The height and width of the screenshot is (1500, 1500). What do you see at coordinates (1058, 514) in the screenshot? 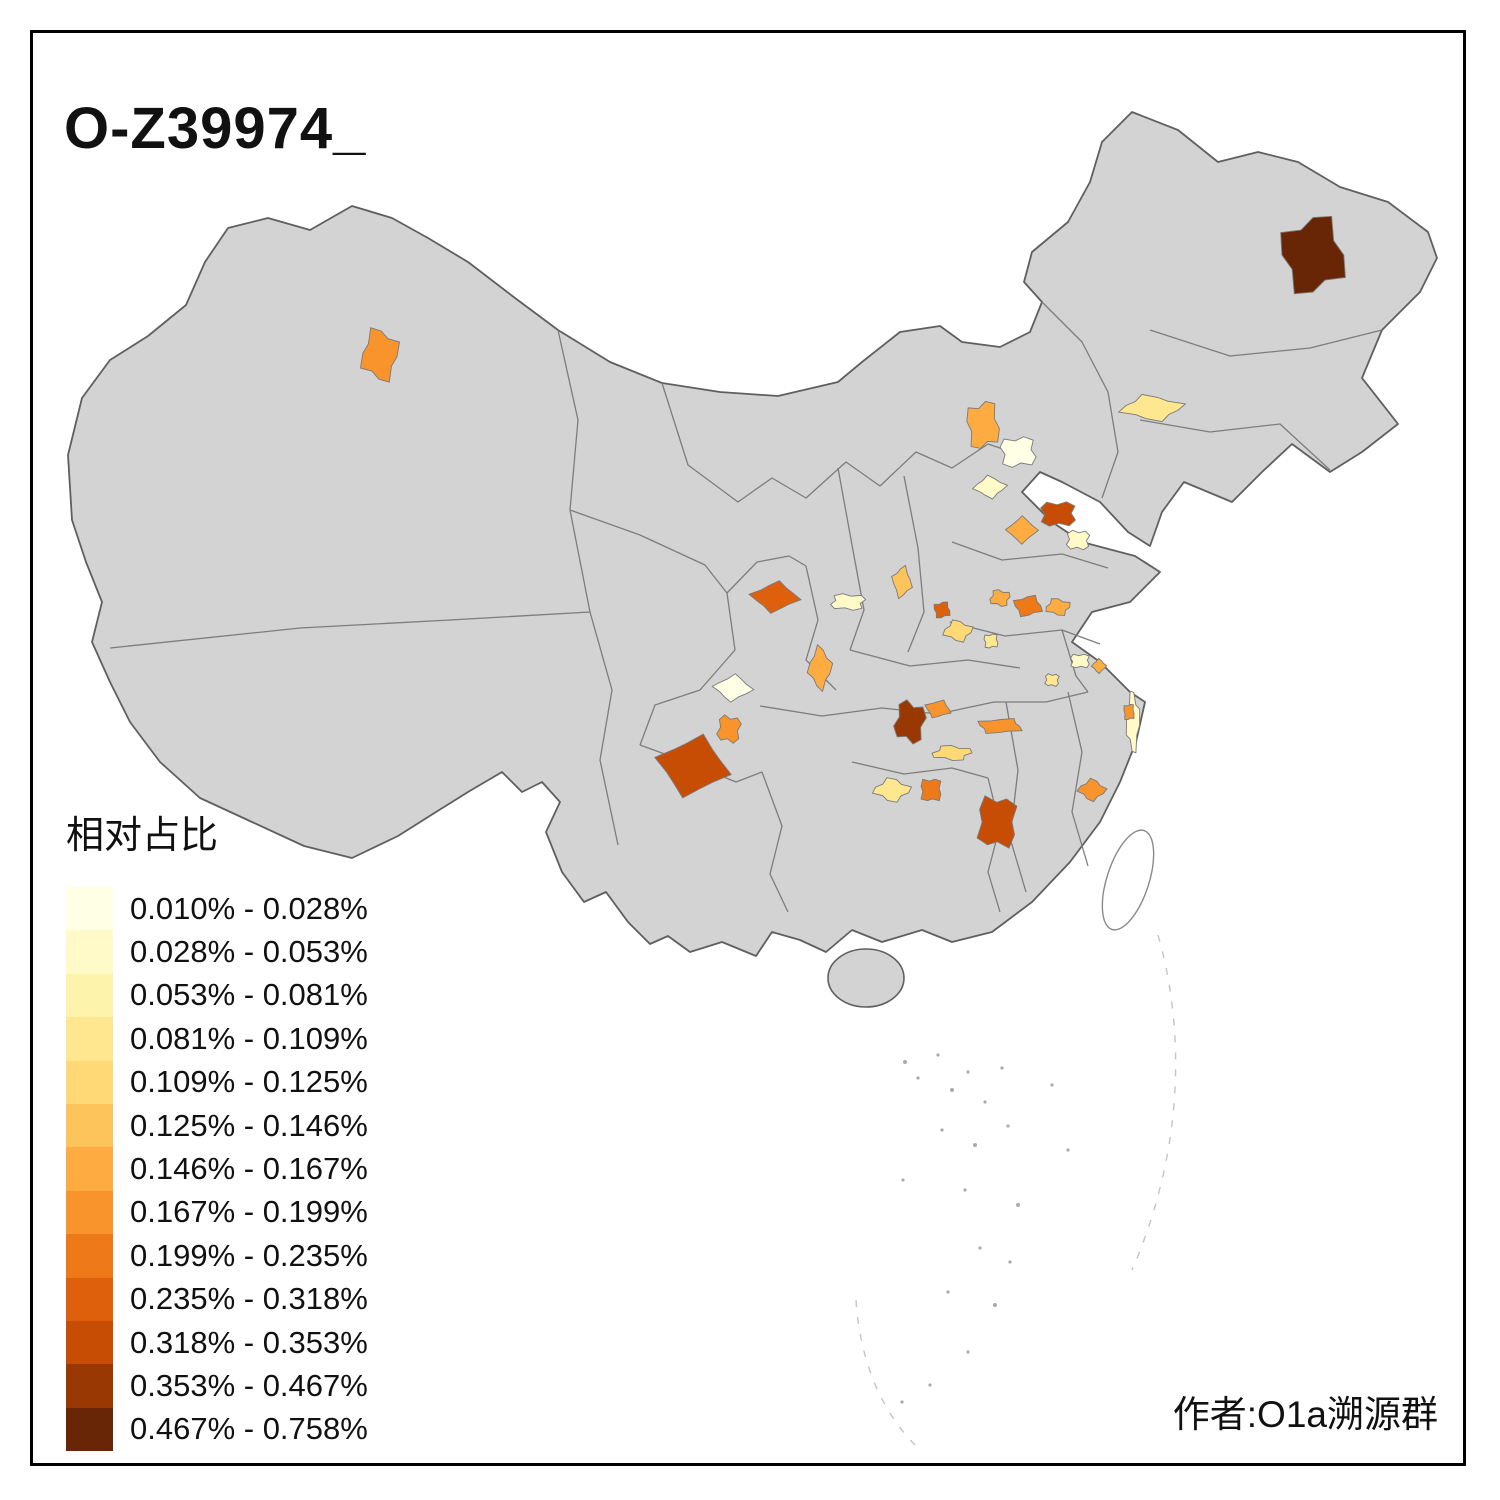
I see `map-region-r07` at bounding box center [1058, 514].